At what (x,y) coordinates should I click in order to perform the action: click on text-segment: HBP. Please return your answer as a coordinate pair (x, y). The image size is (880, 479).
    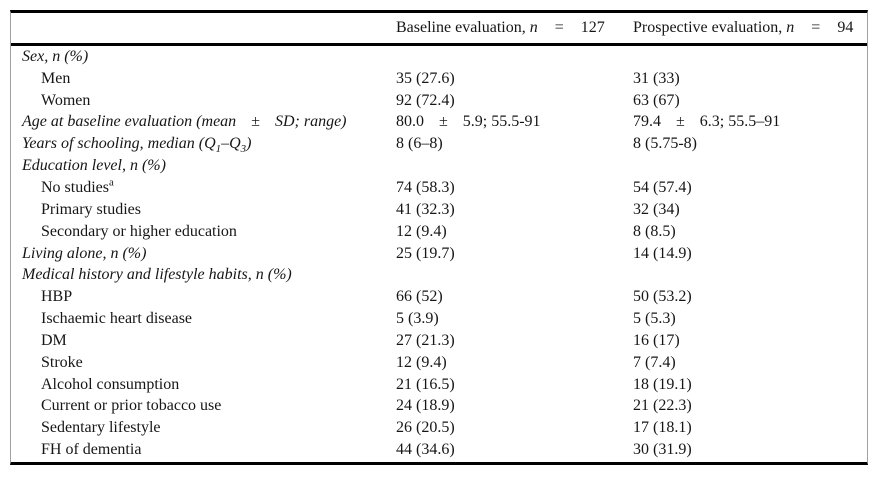
    Looking at the image, I should click on (57, 297).